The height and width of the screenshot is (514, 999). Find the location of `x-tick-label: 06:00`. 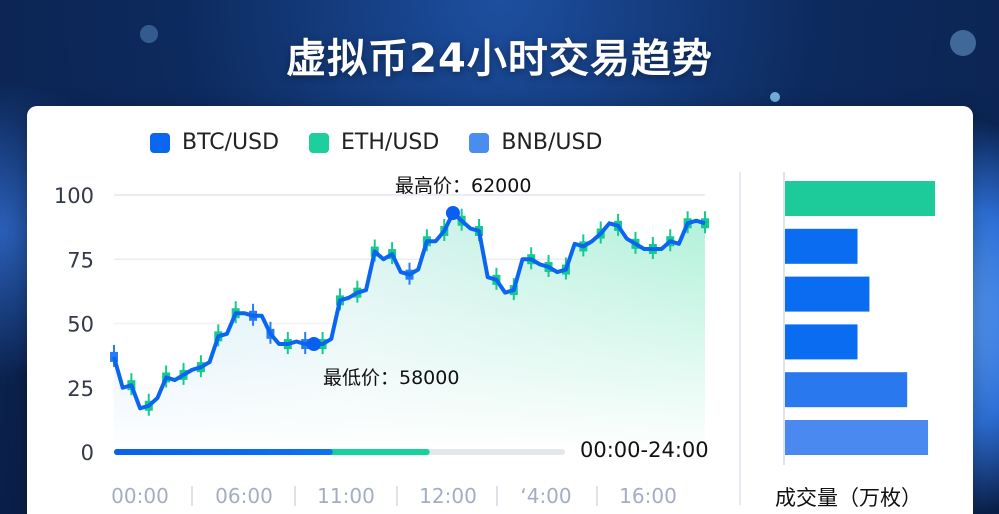

x-tick-label: 06:00 is located at coordinates (244, 496).